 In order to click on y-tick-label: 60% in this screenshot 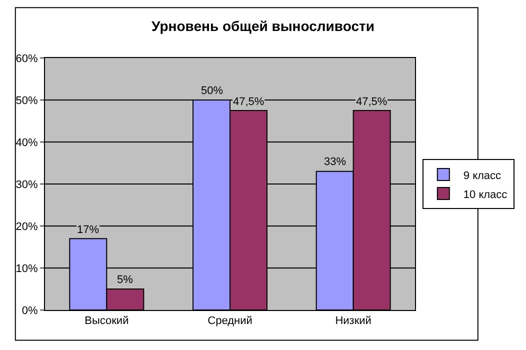, I will do `click(27, 58)`.